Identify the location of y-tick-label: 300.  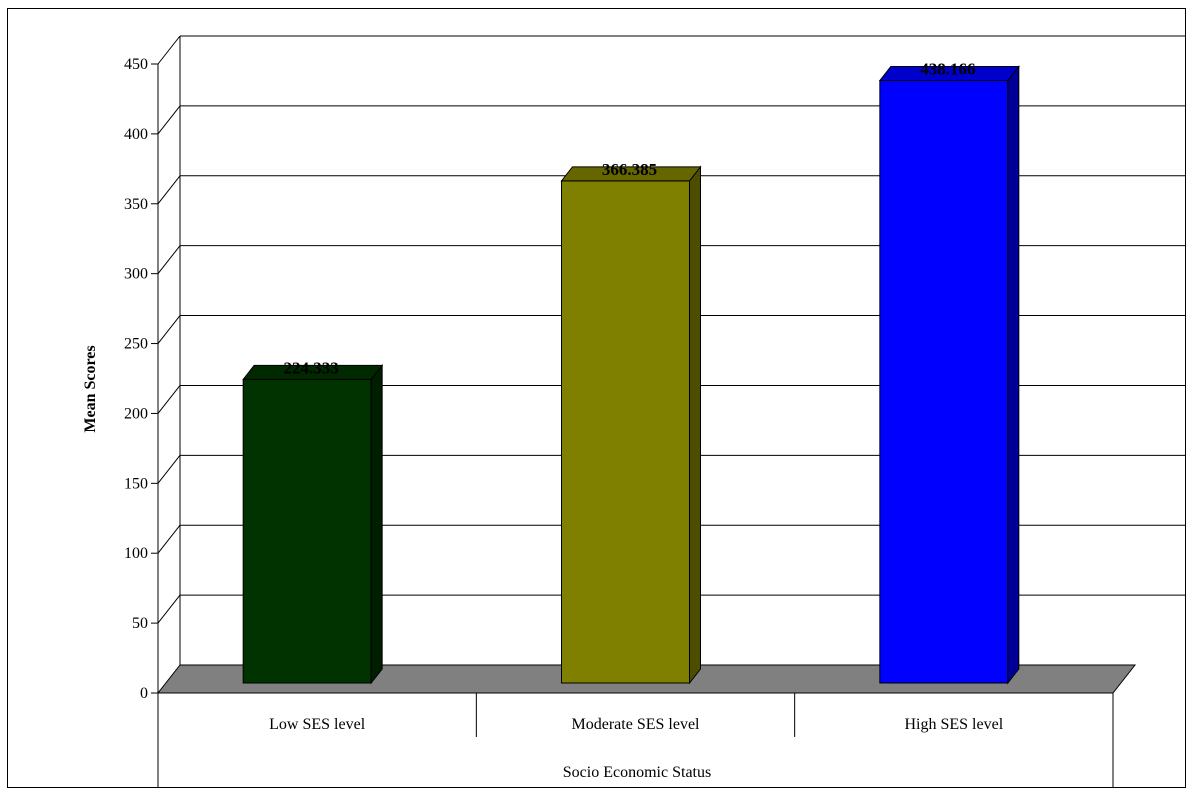
(136, 274).